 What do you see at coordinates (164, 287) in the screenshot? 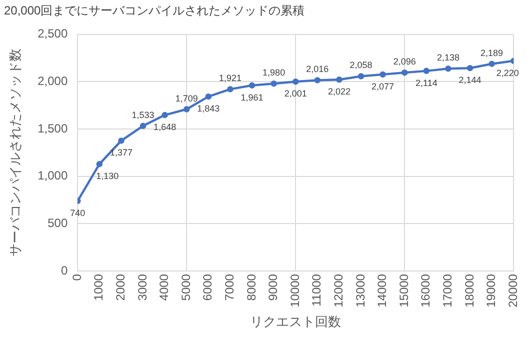
I see `x-tick-label: 4000` at bounding box center [164, 287].